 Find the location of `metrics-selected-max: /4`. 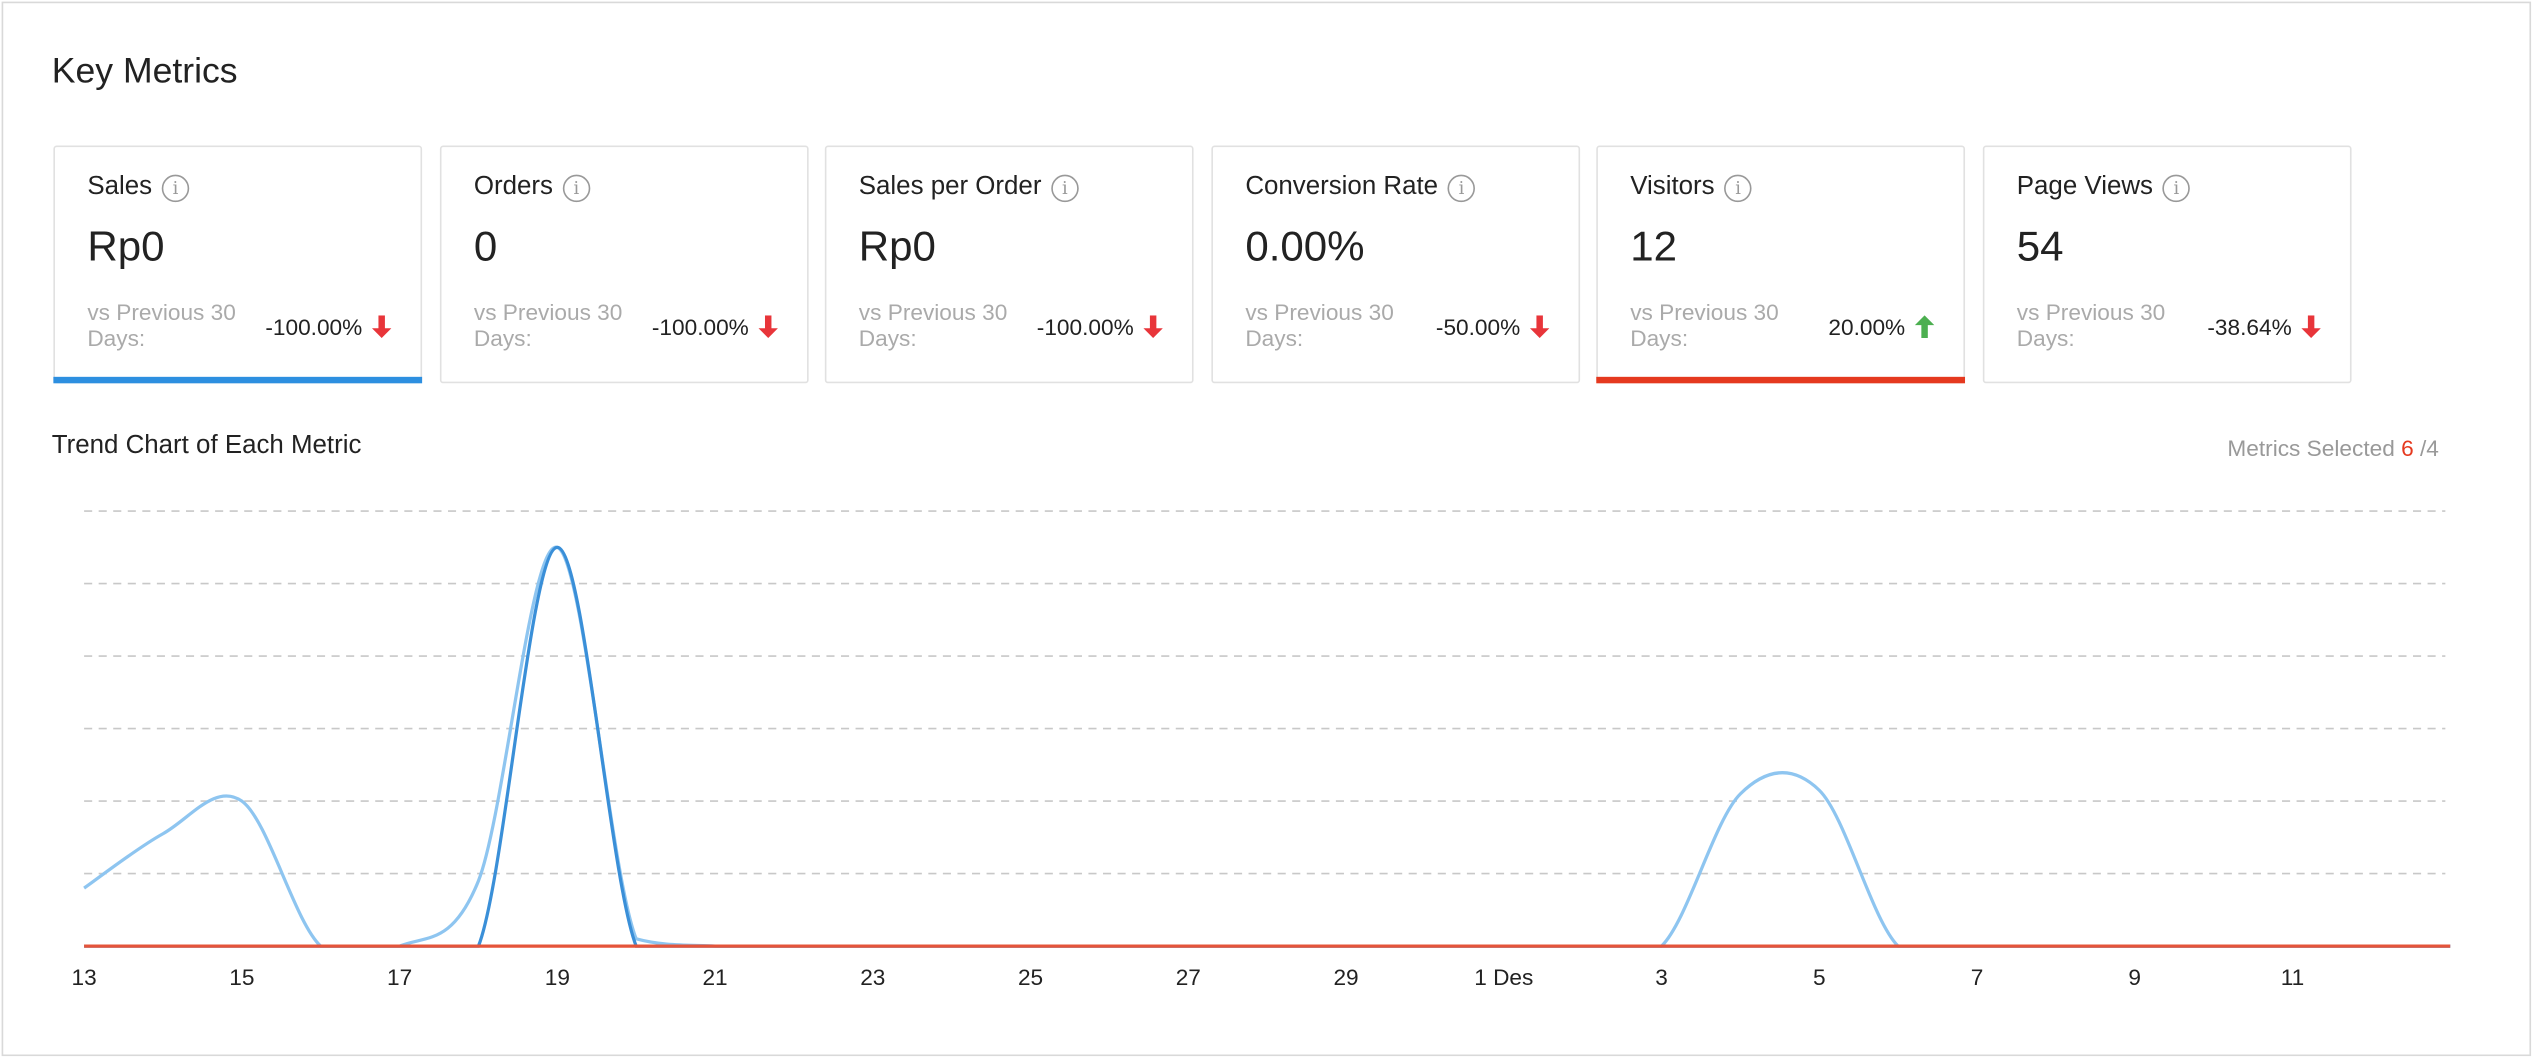

metrics-selected-max: /4 is located at coordinates (2429, 448).